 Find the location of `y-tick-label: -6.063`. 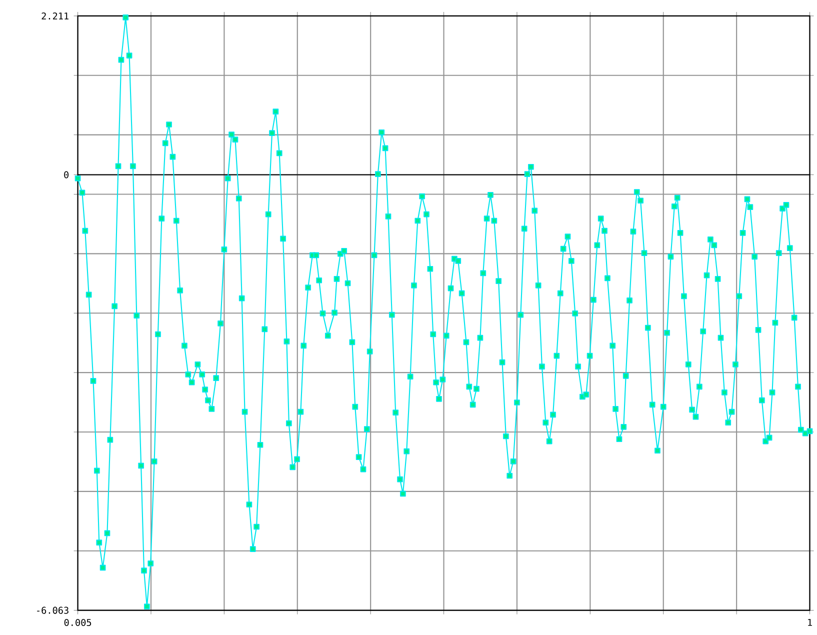

y-tick-label: -6.063 is located at coordinates (52, 610).